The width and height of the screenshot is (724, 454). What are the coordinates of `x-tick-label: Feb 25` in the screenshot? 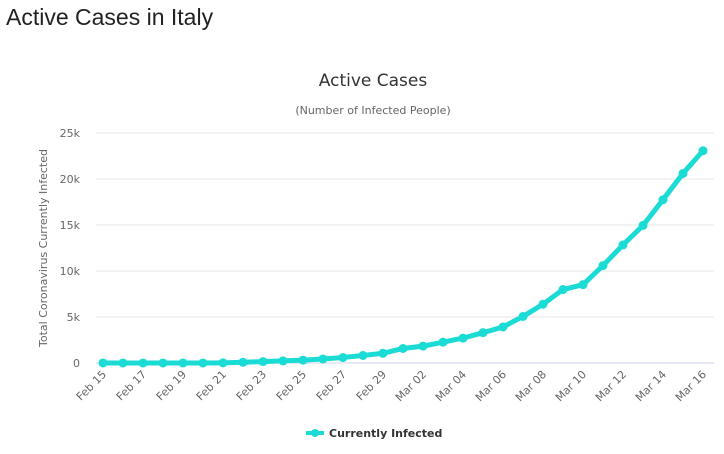 It's located at (291, 385).